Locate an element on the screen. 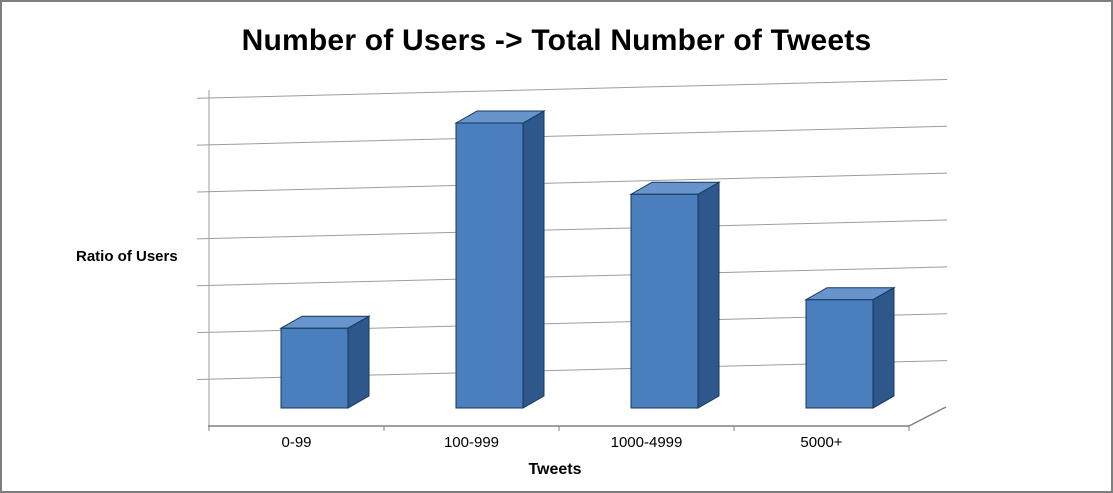 Image resolution: width=1113 pixels, height=493 pixels. category-label: 1000-4999 is located at coordinates (646, 442).